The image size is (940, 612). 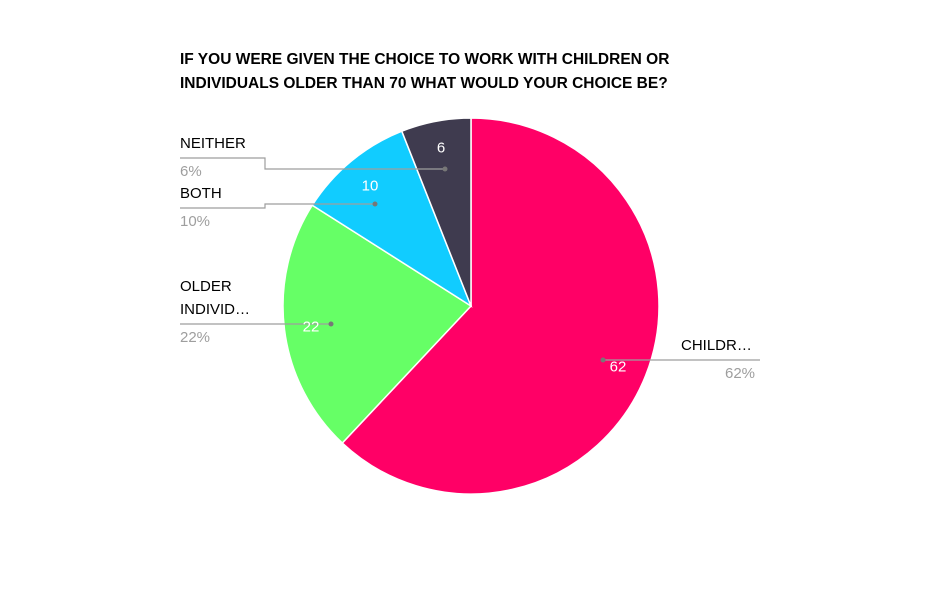 What do you see at coordinates (311, 327) in the screenshot?
I see `data-label-older: 22` at bounding box center [311, 327].